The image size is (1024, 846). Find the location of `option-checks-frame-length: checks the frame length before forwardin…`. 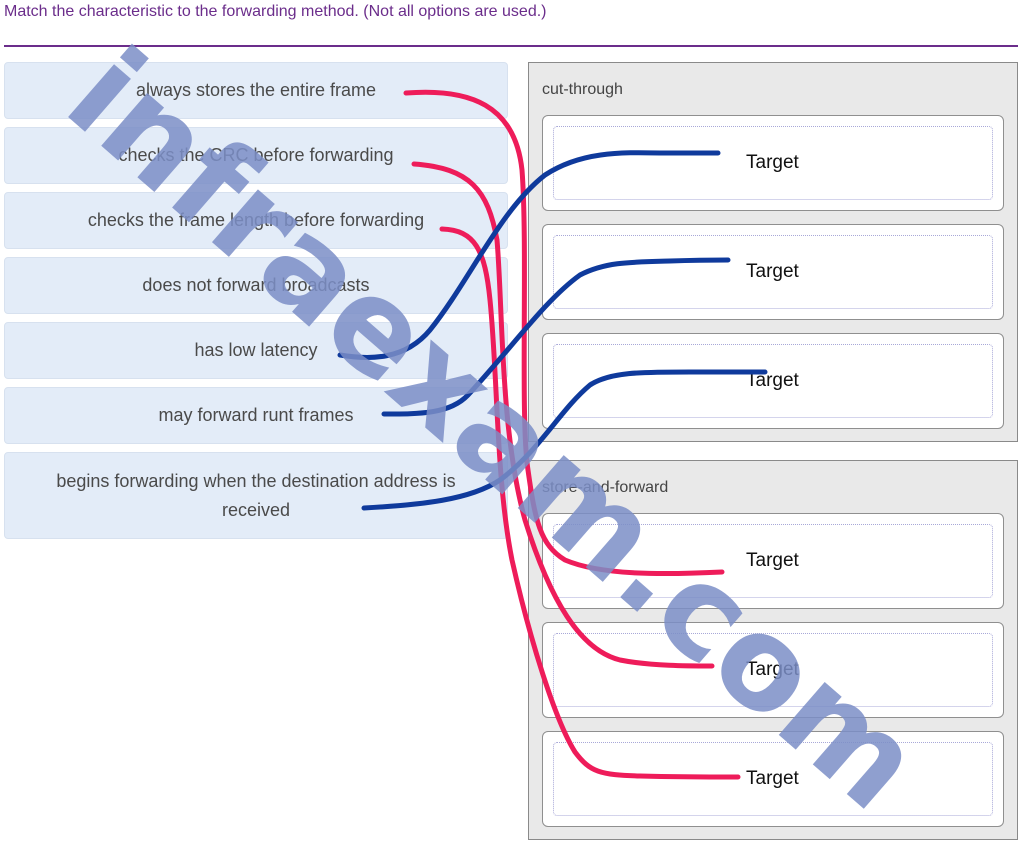

option-checks-frame-length: checks the frame length before forwardin… is located at coordinates (256, 220).